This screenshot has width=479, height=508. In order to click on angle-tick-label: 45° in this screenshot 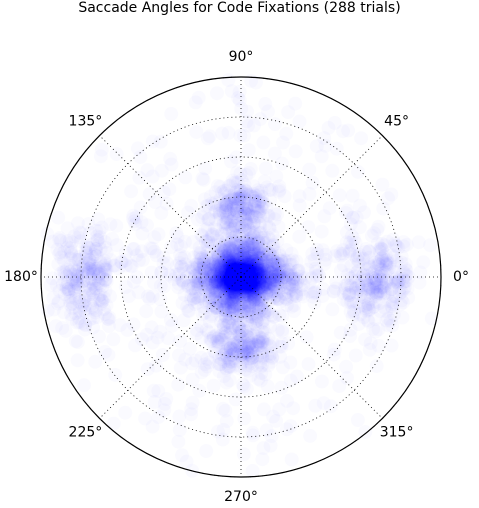, I will do `click(396, 121)`.